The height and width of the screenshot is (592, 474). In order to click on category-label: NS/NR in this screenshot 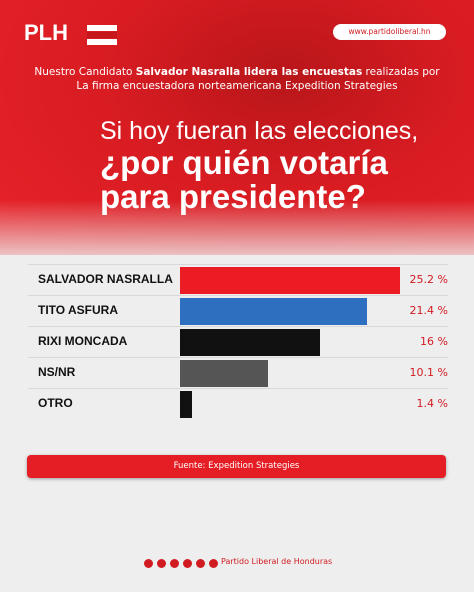, I will do `click(57, 371)`.